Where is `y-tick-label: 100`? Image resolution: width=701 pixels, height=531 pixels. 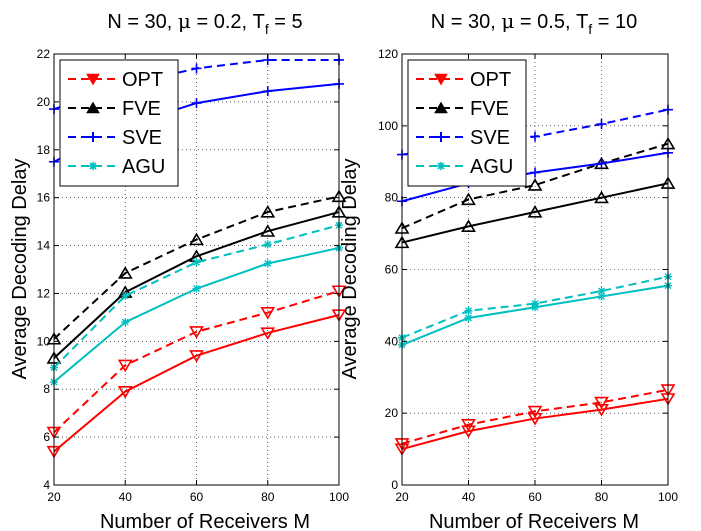
y-tick-label: 100 is located at coordinates (388, 126).